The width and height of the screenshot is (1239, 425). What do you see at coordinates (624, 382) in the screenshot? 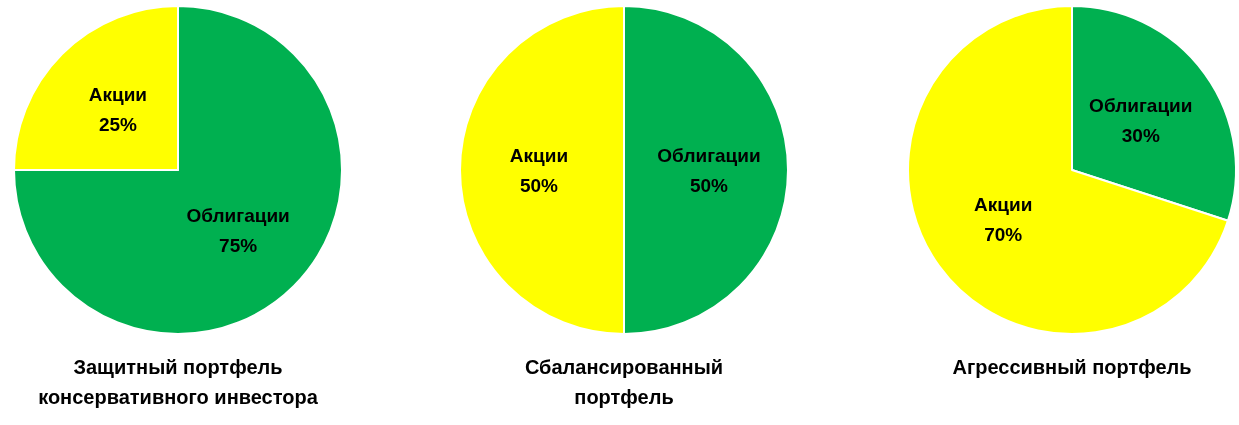
I see `text: Сбалансированный портфель` at bounding box center [624, 382].